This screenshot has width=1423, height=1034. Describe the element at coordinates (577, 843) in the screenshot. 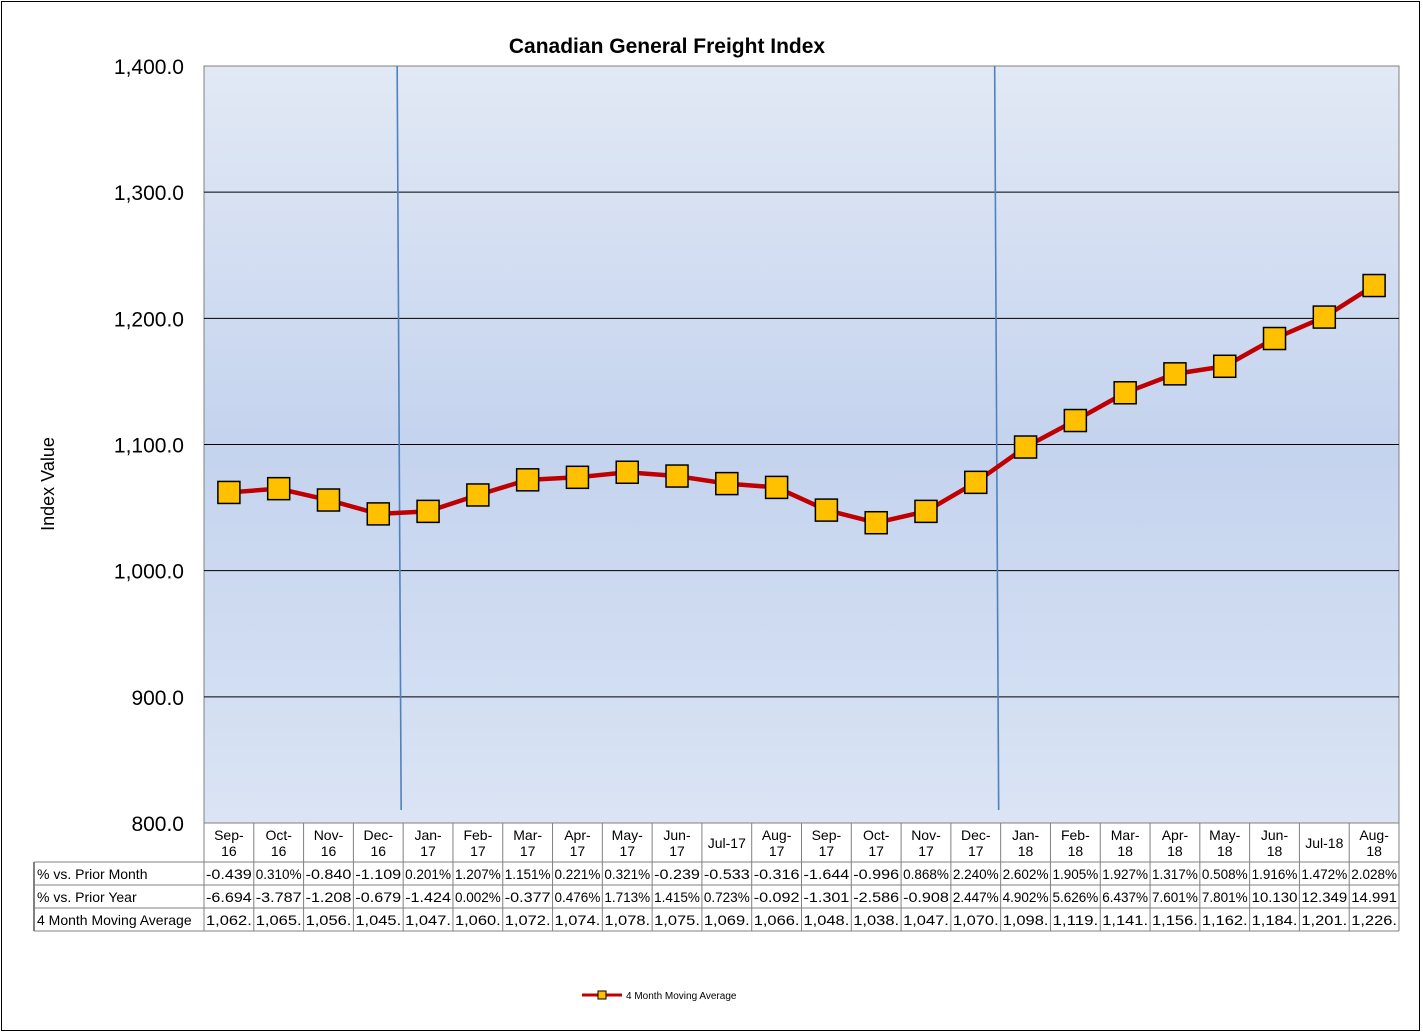

I see `x-tick-label: Apr-17` at that location.